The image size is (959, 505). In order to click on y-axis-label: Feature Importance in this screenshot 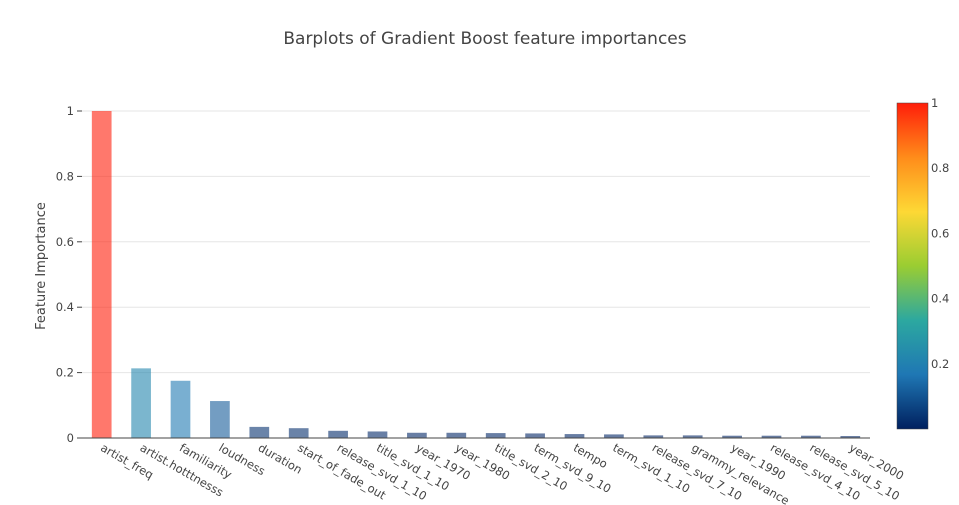, I will do `click(41, 266)`.